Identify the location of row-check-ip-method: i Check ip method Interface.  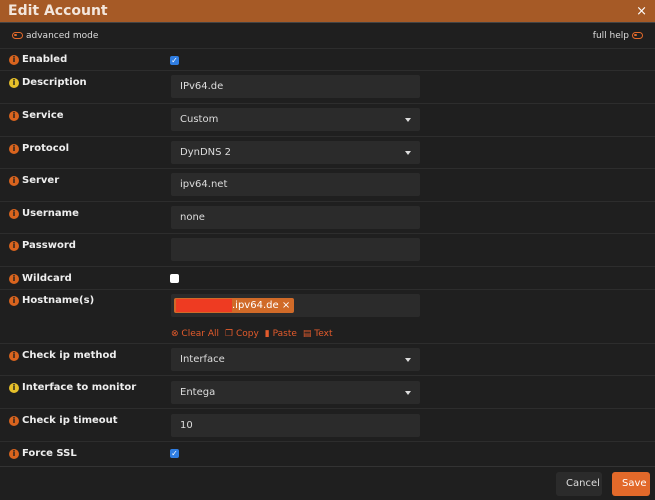
(327, 360).